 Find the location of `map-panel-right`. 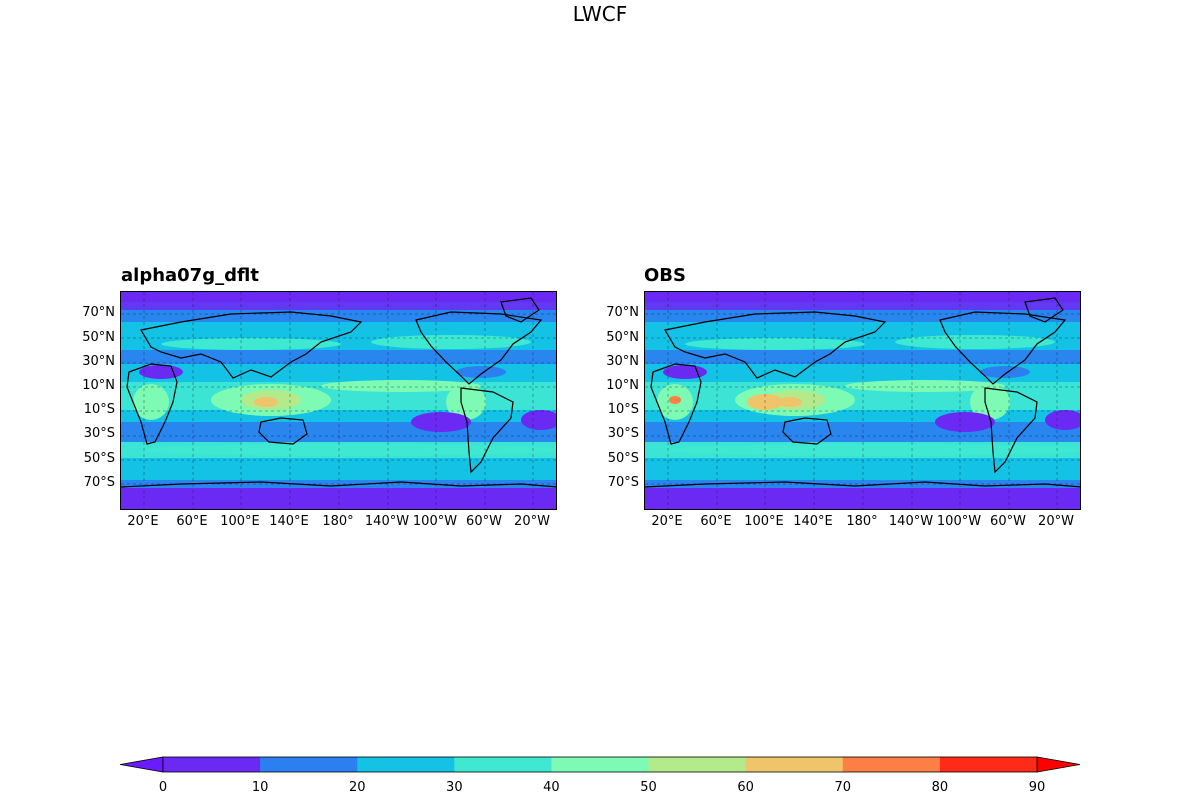

map-panel-right is located at coordinates (862, 400).